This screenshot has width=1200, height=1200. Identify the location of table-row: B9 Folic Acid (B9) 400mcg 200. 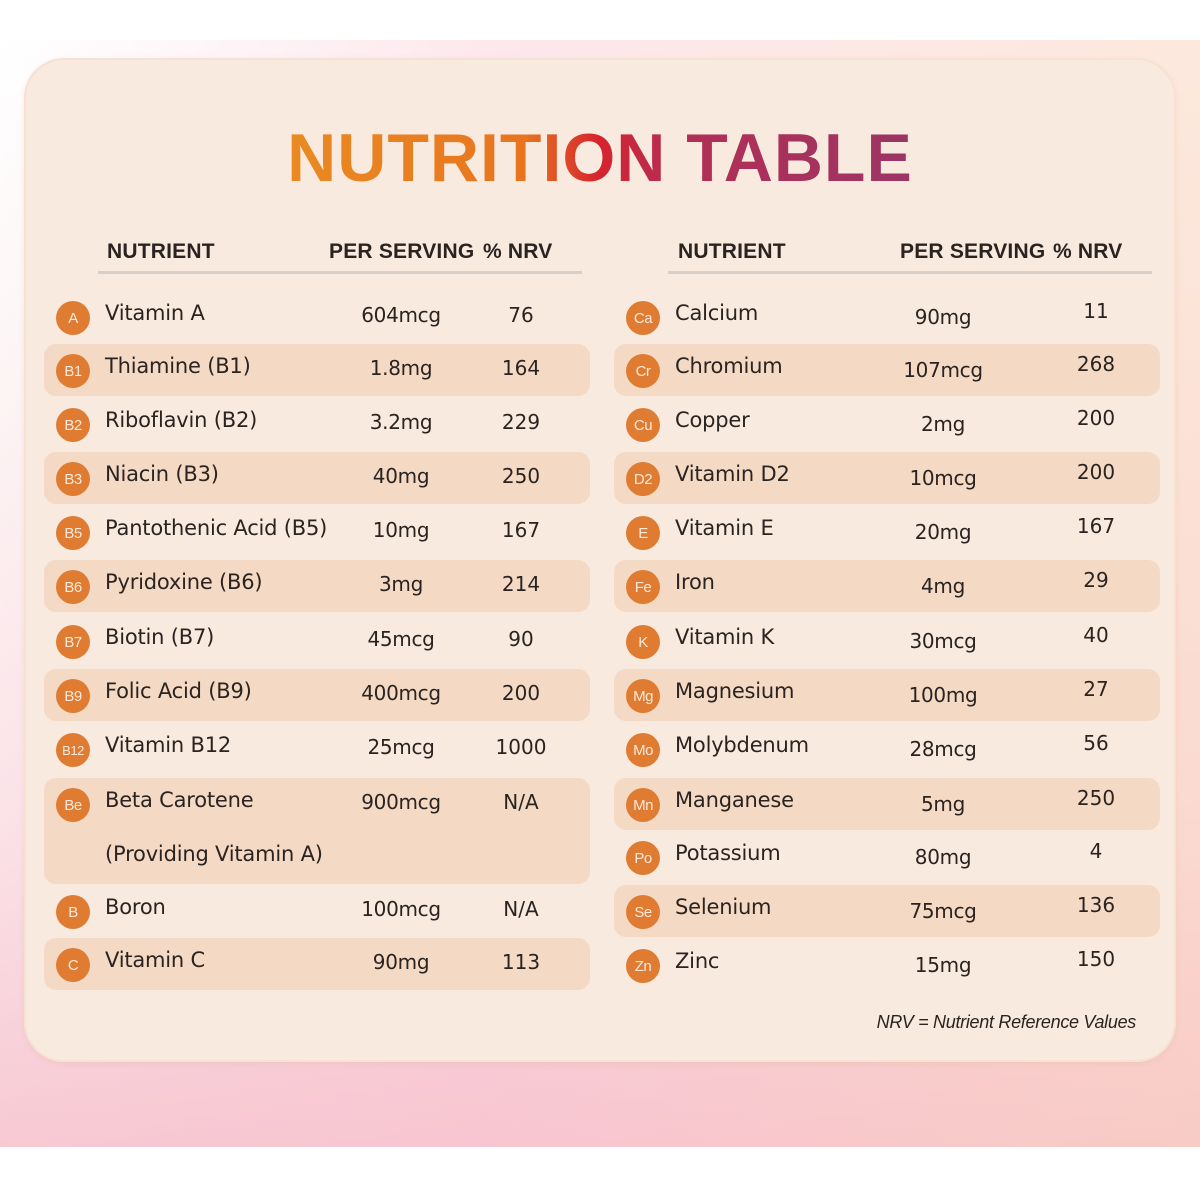
(317, 695).